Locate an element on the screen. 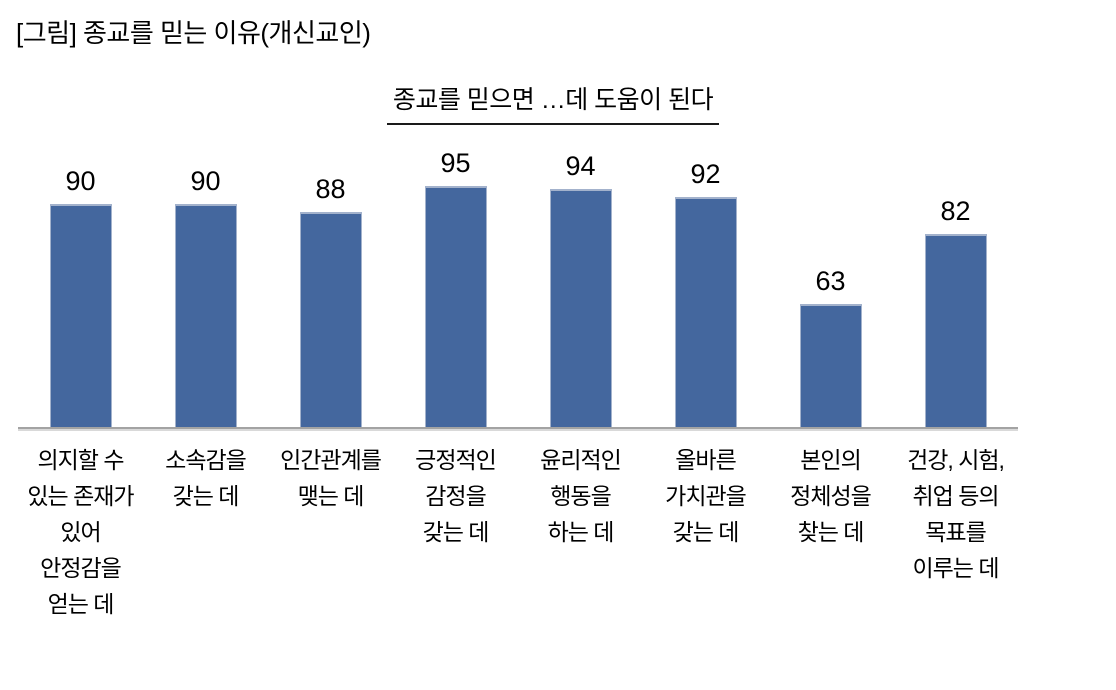 The height and width of the screenshot is (690, 1116). category-label-line: 긍정적인 is located at coordinates (456, 460).